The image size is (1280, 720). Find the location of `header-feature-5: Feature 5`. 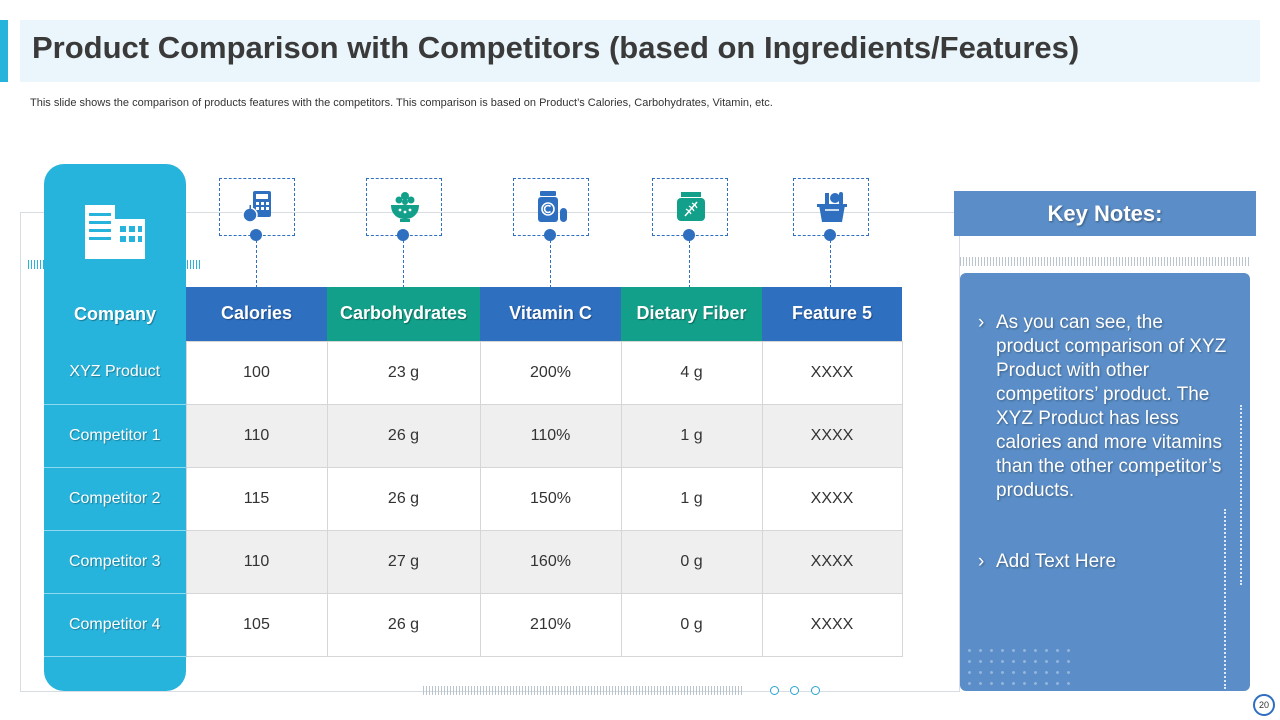

header-feature-5: Feature 5 is located at coordinates (832, 314).